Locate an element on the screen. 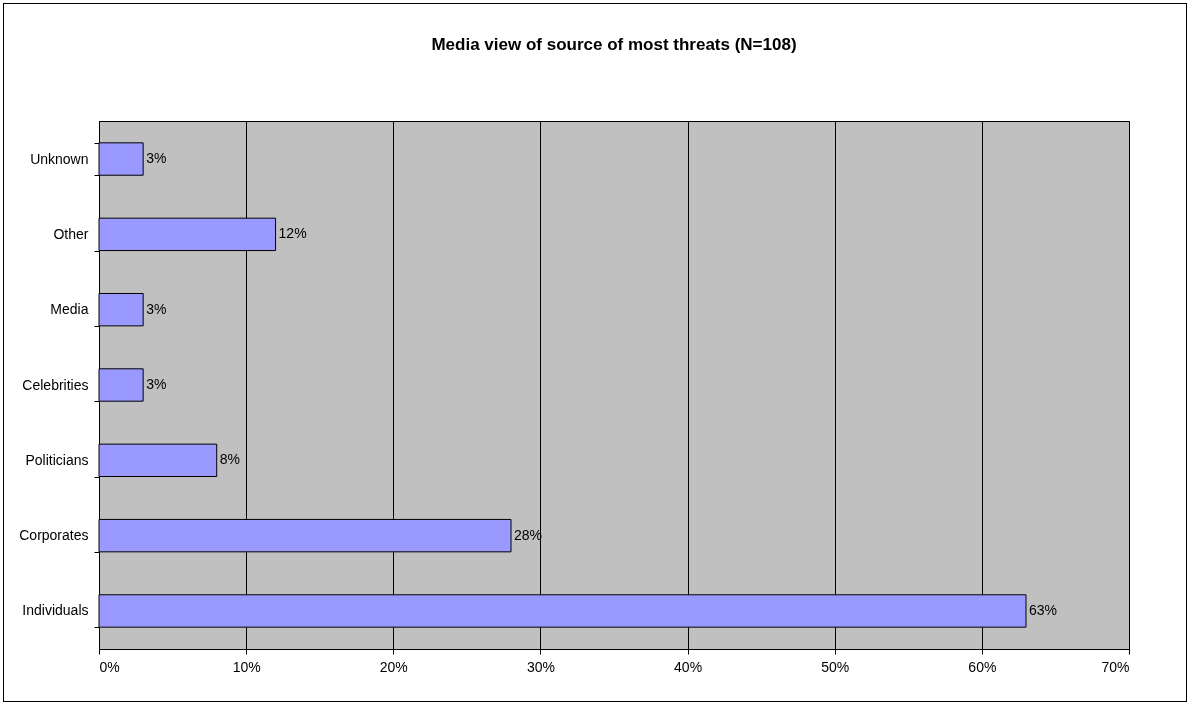  data-label: 12% is located at coordinates (292, 233).